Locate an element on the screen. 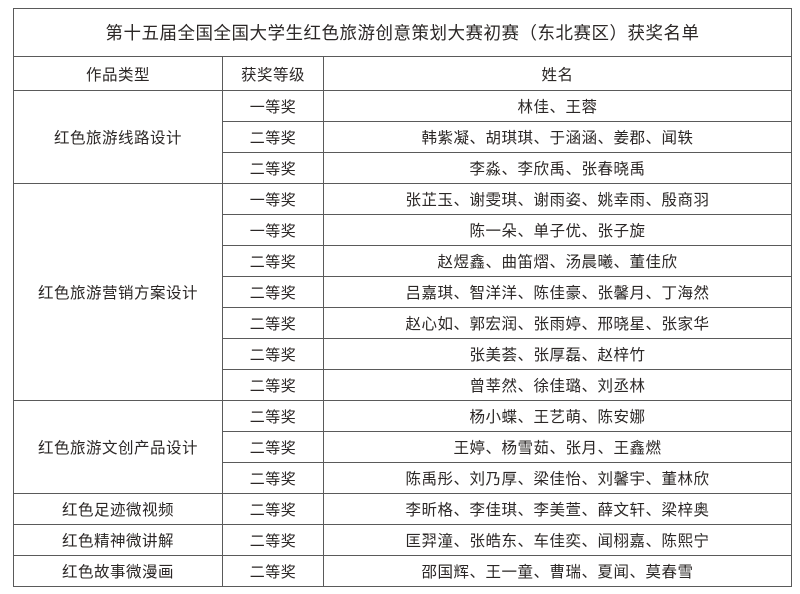 Image resolution: width=800 pixels, height=594 pixels. table-row: 二等奖 吕嘉琪、智洋洋、陈佳豪、张馨月、丁海然 is located at coordinates (403, 292).